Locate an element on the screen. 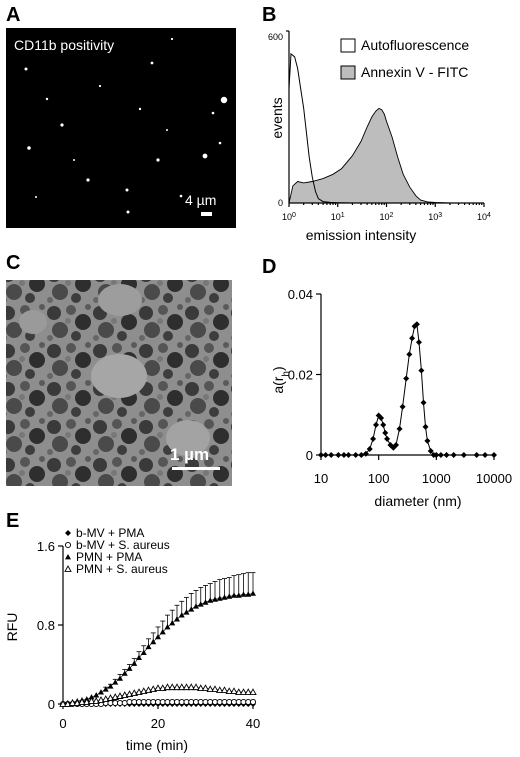  y-tick-600: 600 is located at coordinates (275, 37).